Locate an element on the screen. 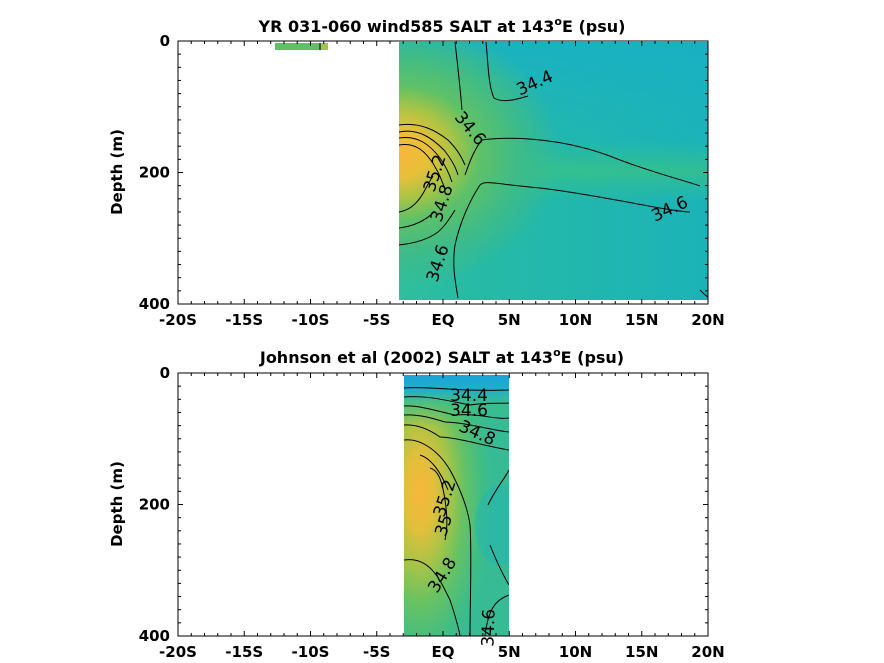 Image resolution: width=884 pixels, height=663 pixels. top-y-tick-label: 200 is located at coordinates (154, 173).